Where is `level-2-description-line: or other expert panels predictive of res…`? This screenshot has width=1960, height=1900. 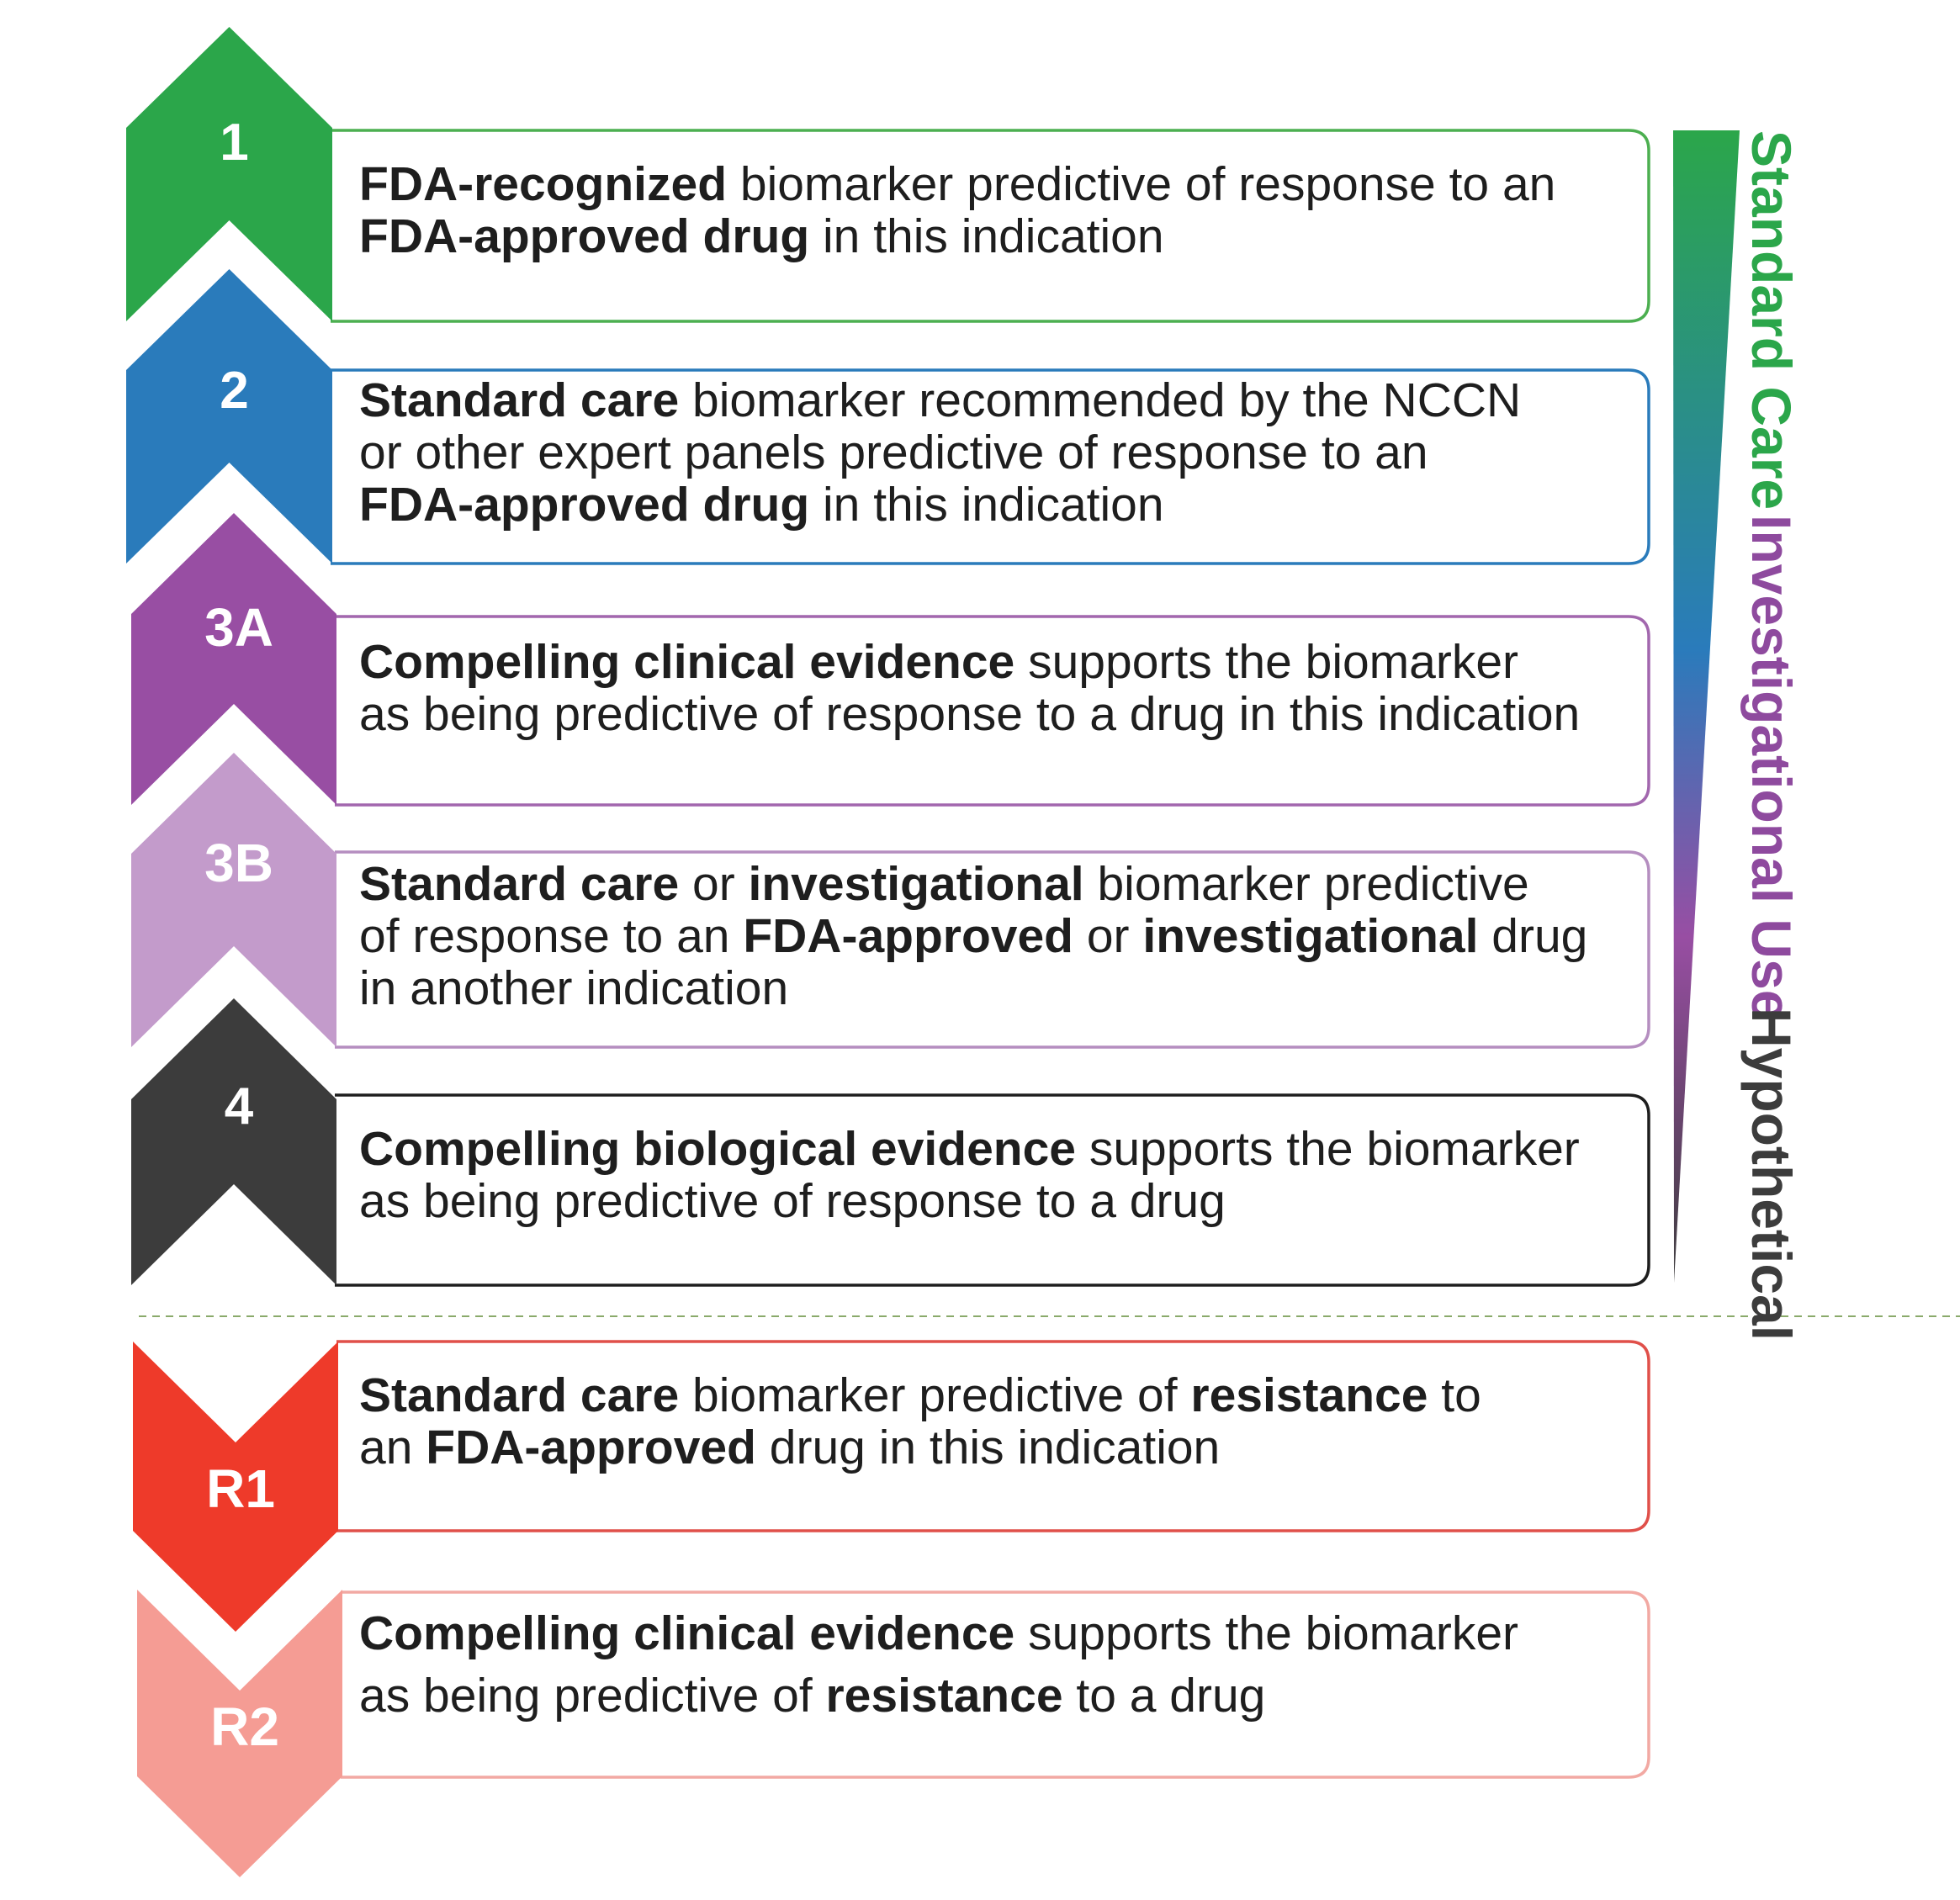
level-2-description-line: or other expert panels predictive of res… is located at coordinates (893, 452).